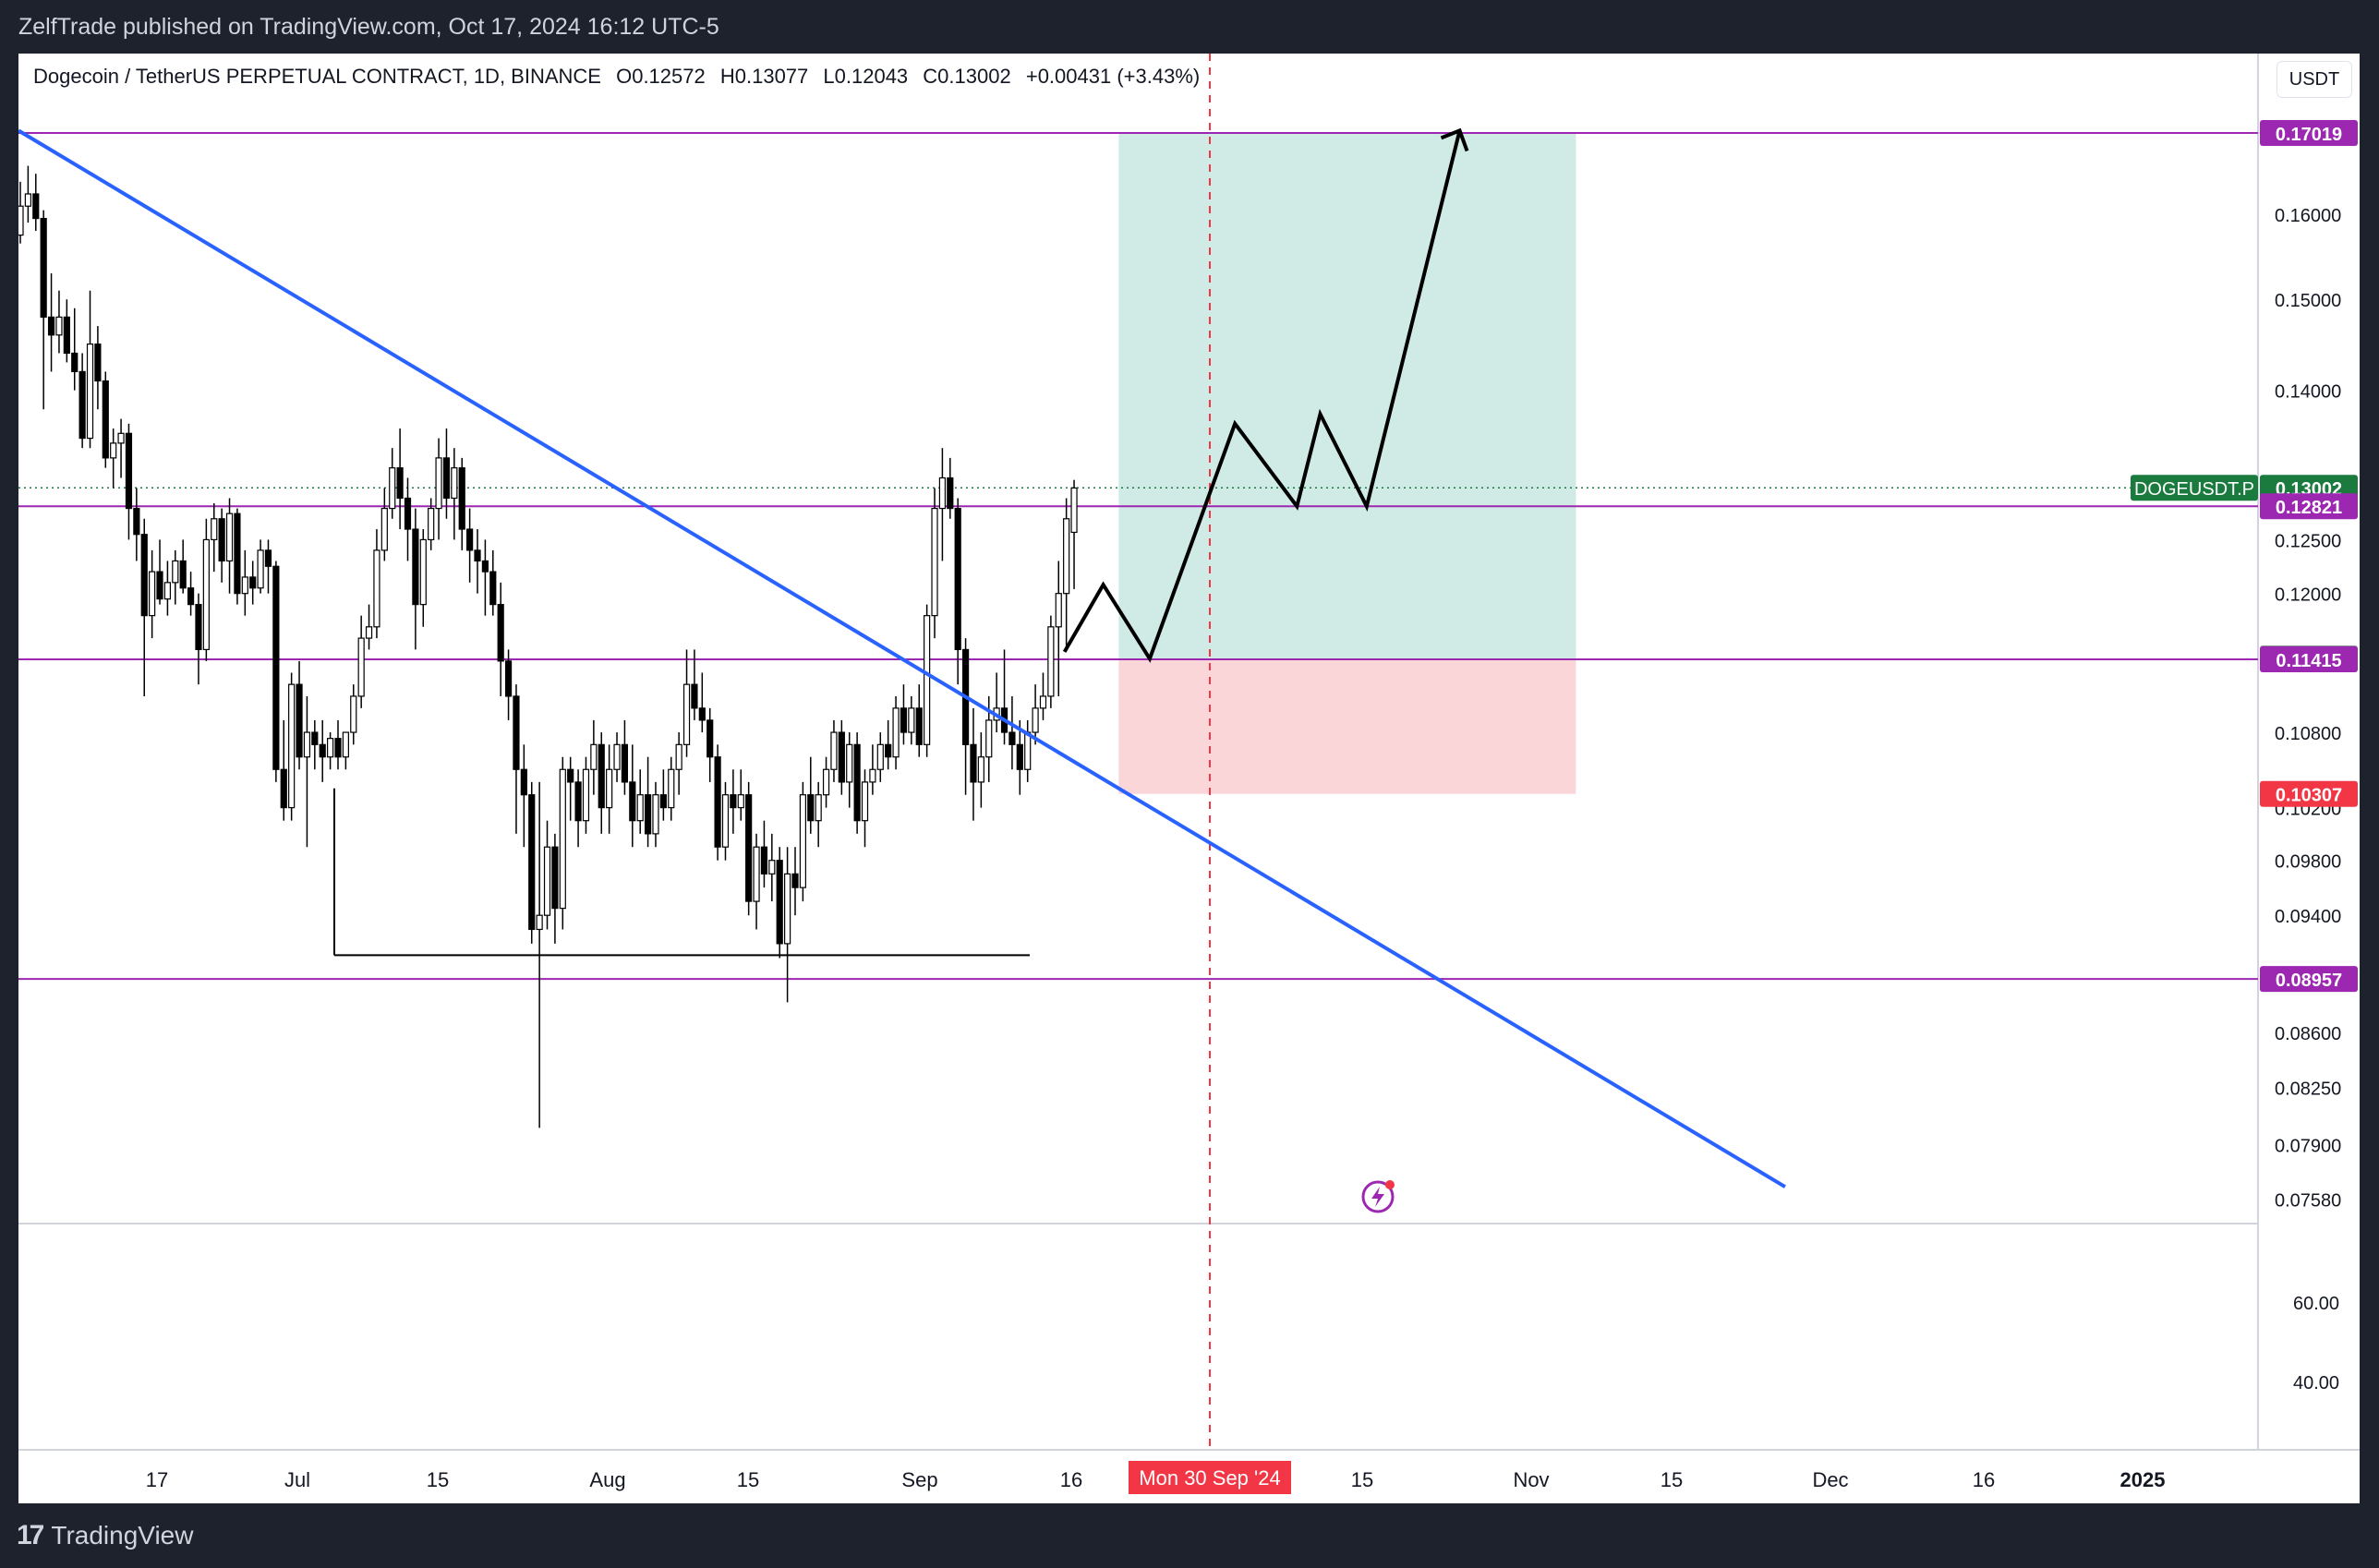  Describe the element at coordinates (2309, 507) in the screenshot. I see `price-label: 0.12821` at that location.